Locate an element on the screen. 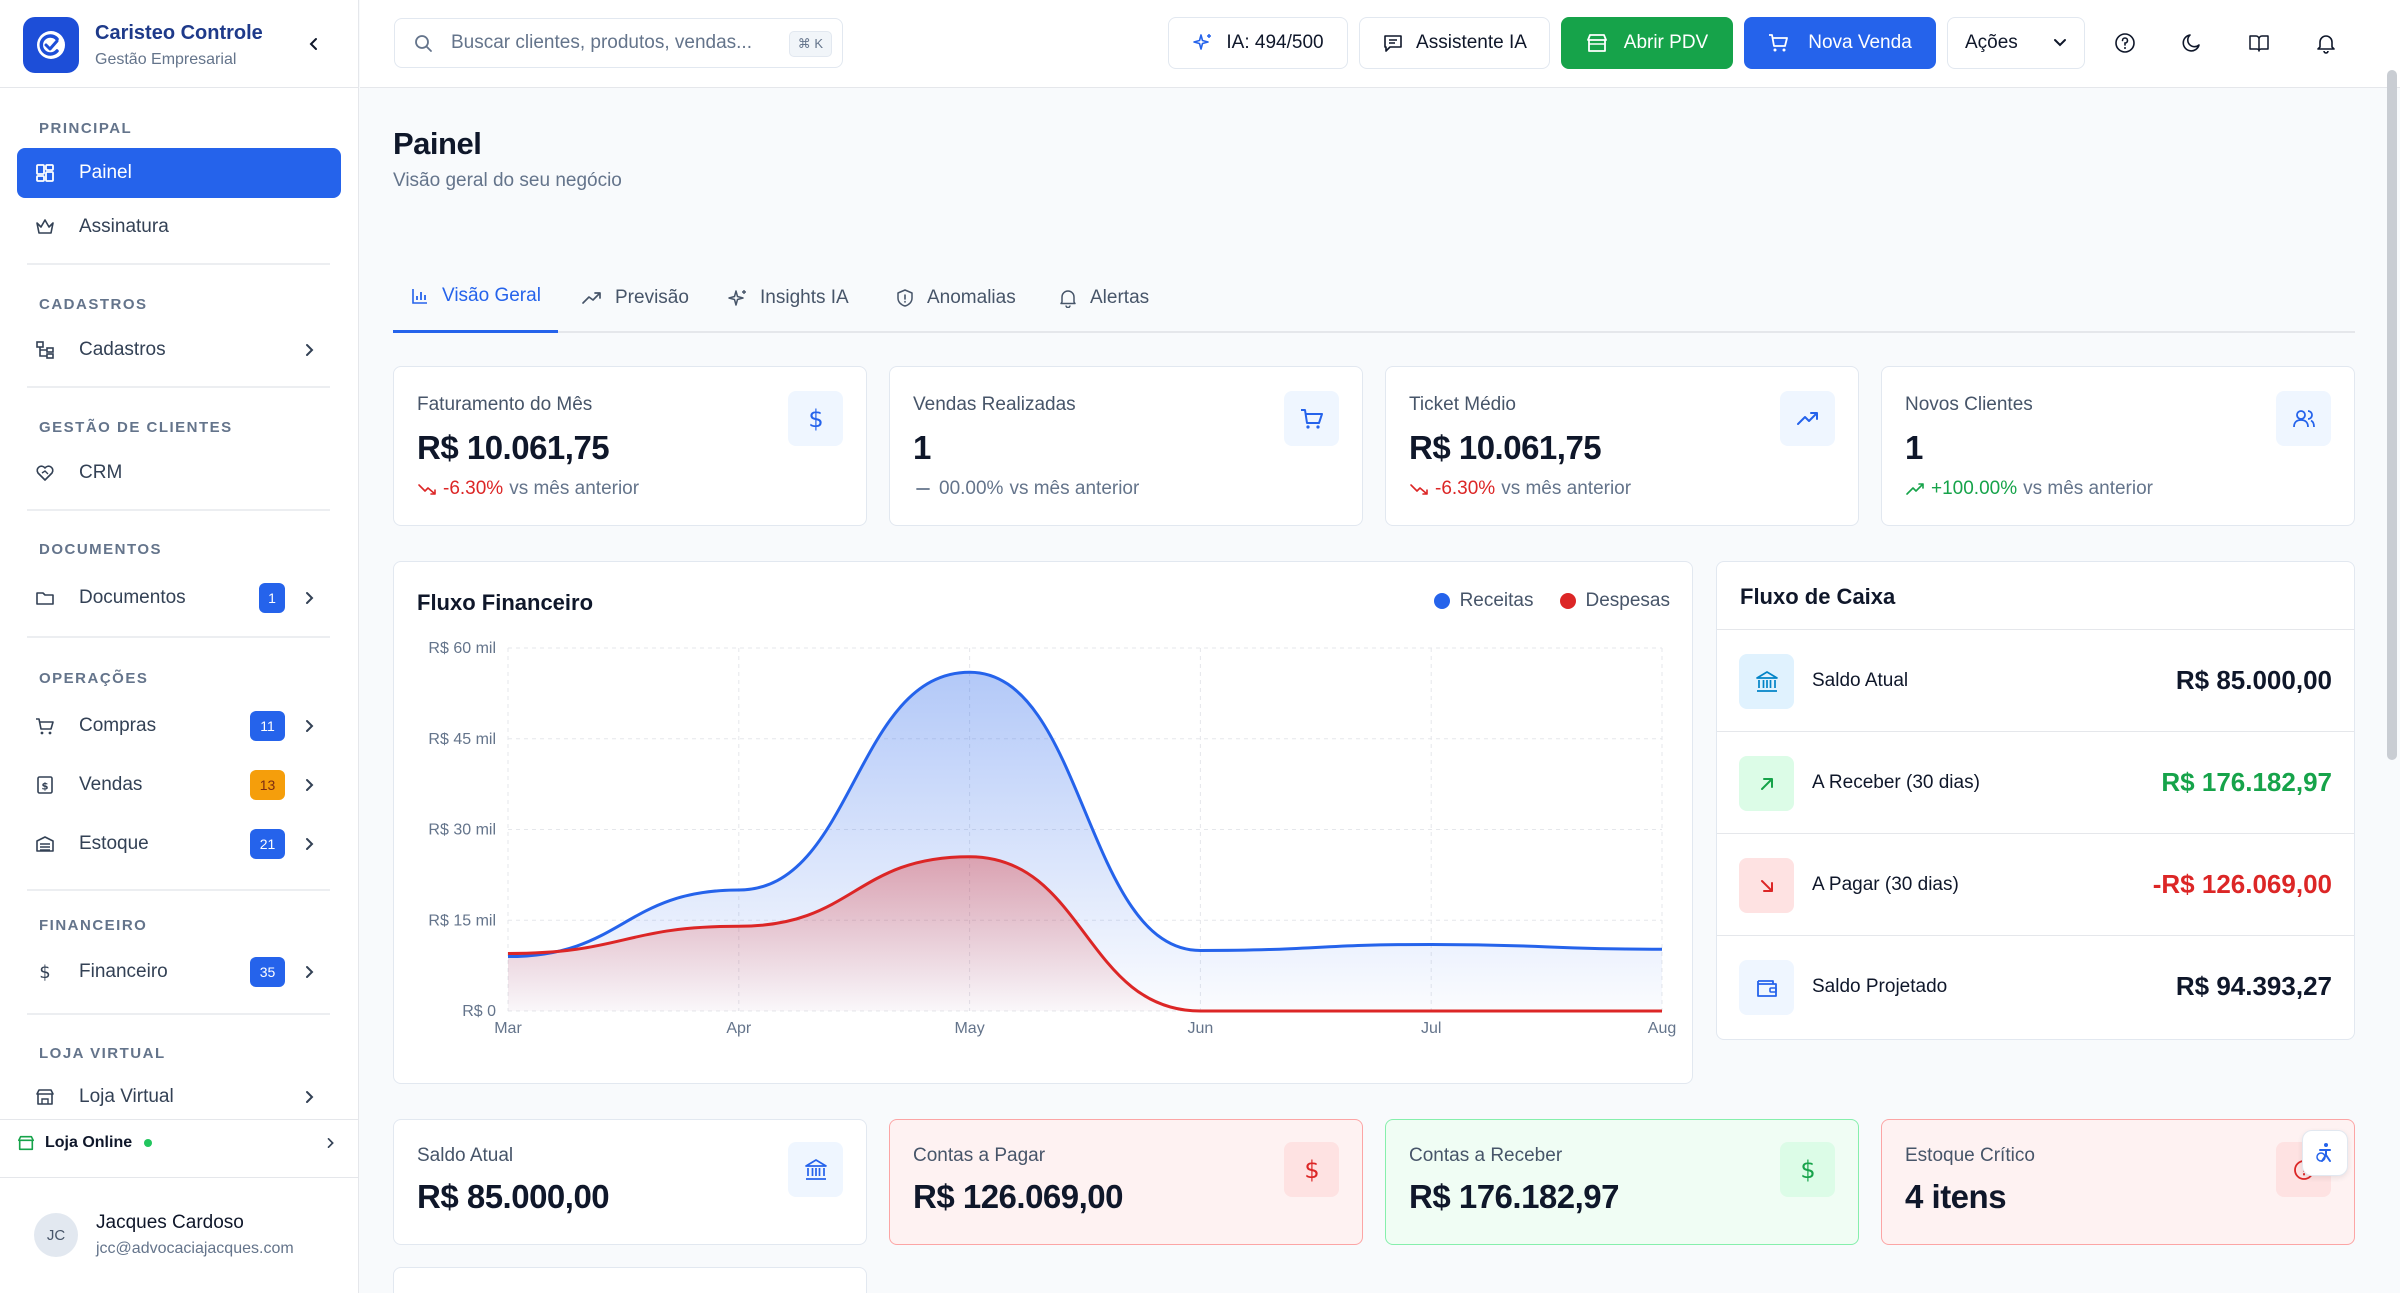 This screenshot has width=2400, height=1293. nova-venda-button: Nova Venda is located at coordinates (1840, 43).